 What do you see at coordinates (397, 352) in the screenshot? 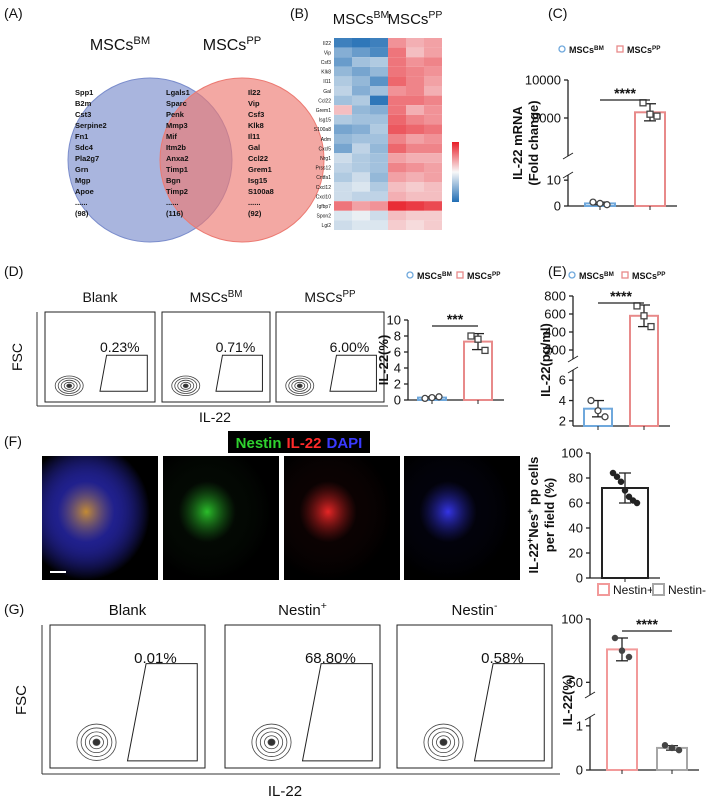
I see `y-tick-label: 6` at bounding box center [397, 352].